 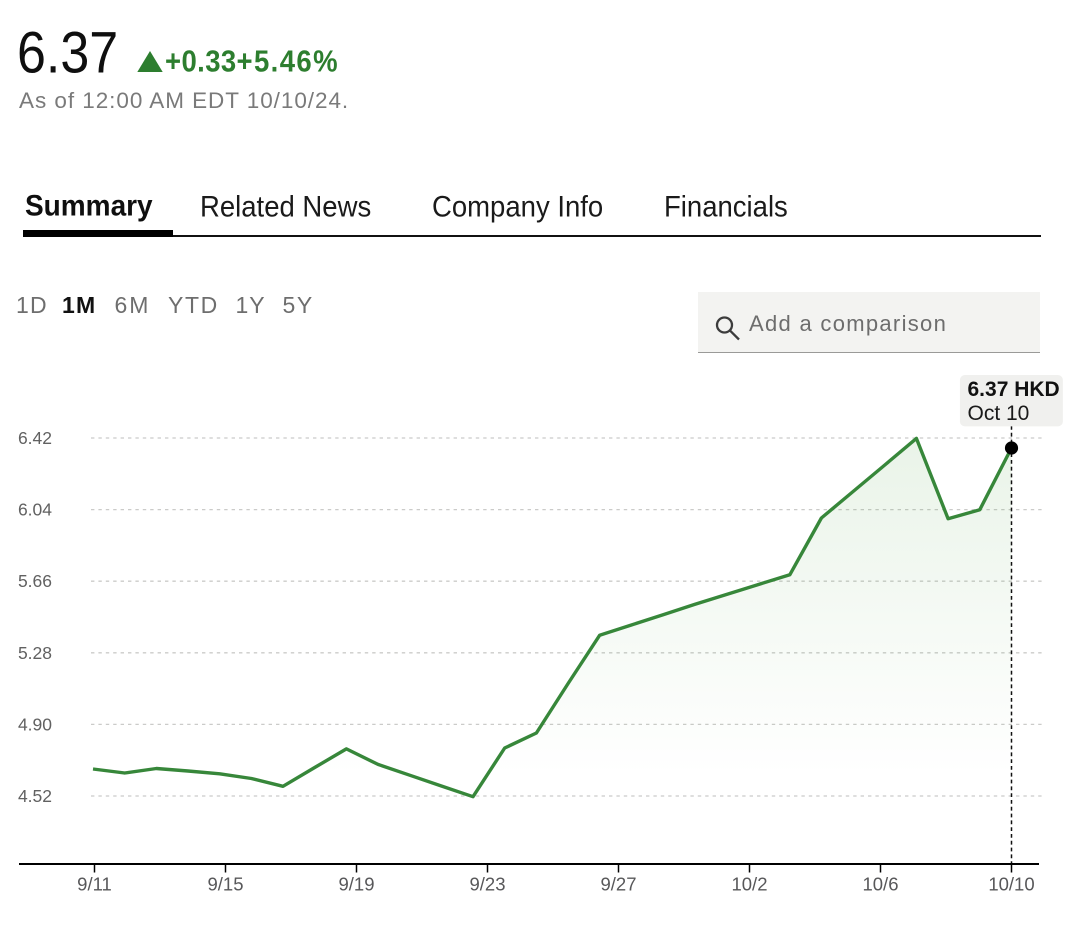 I want to click on svg-text: 9/19, so click(x=356, y=884).